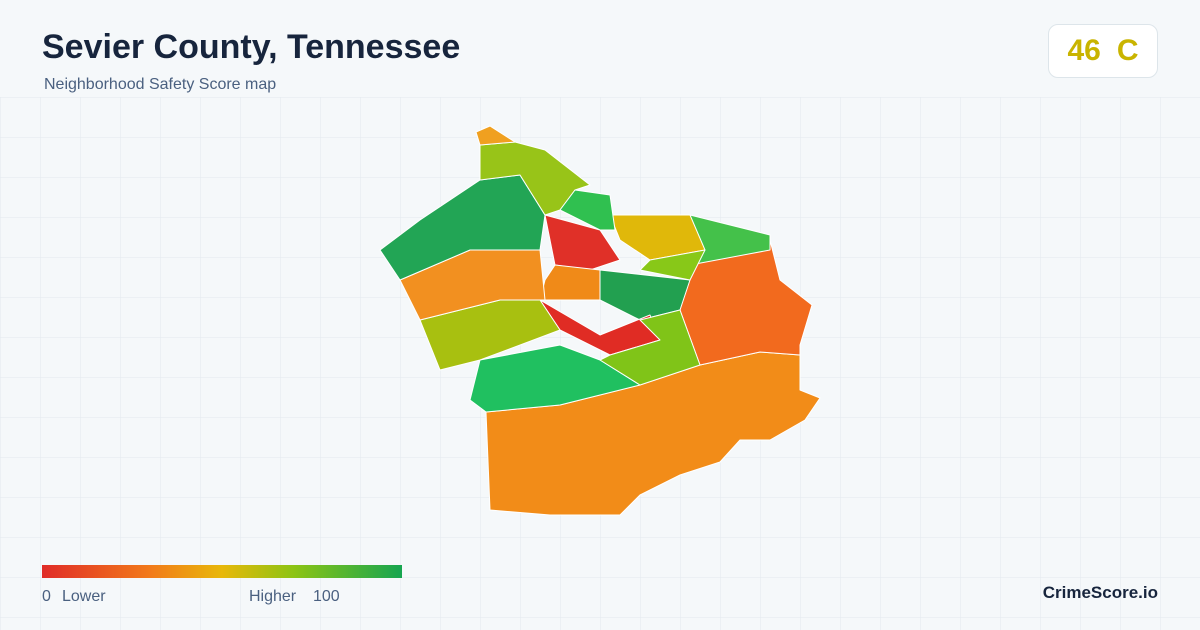  What do you see at coordinates (1100, 592) in the screenshot?
I see `brand: CrimeScore.io` at bounding box center [1100, 592].